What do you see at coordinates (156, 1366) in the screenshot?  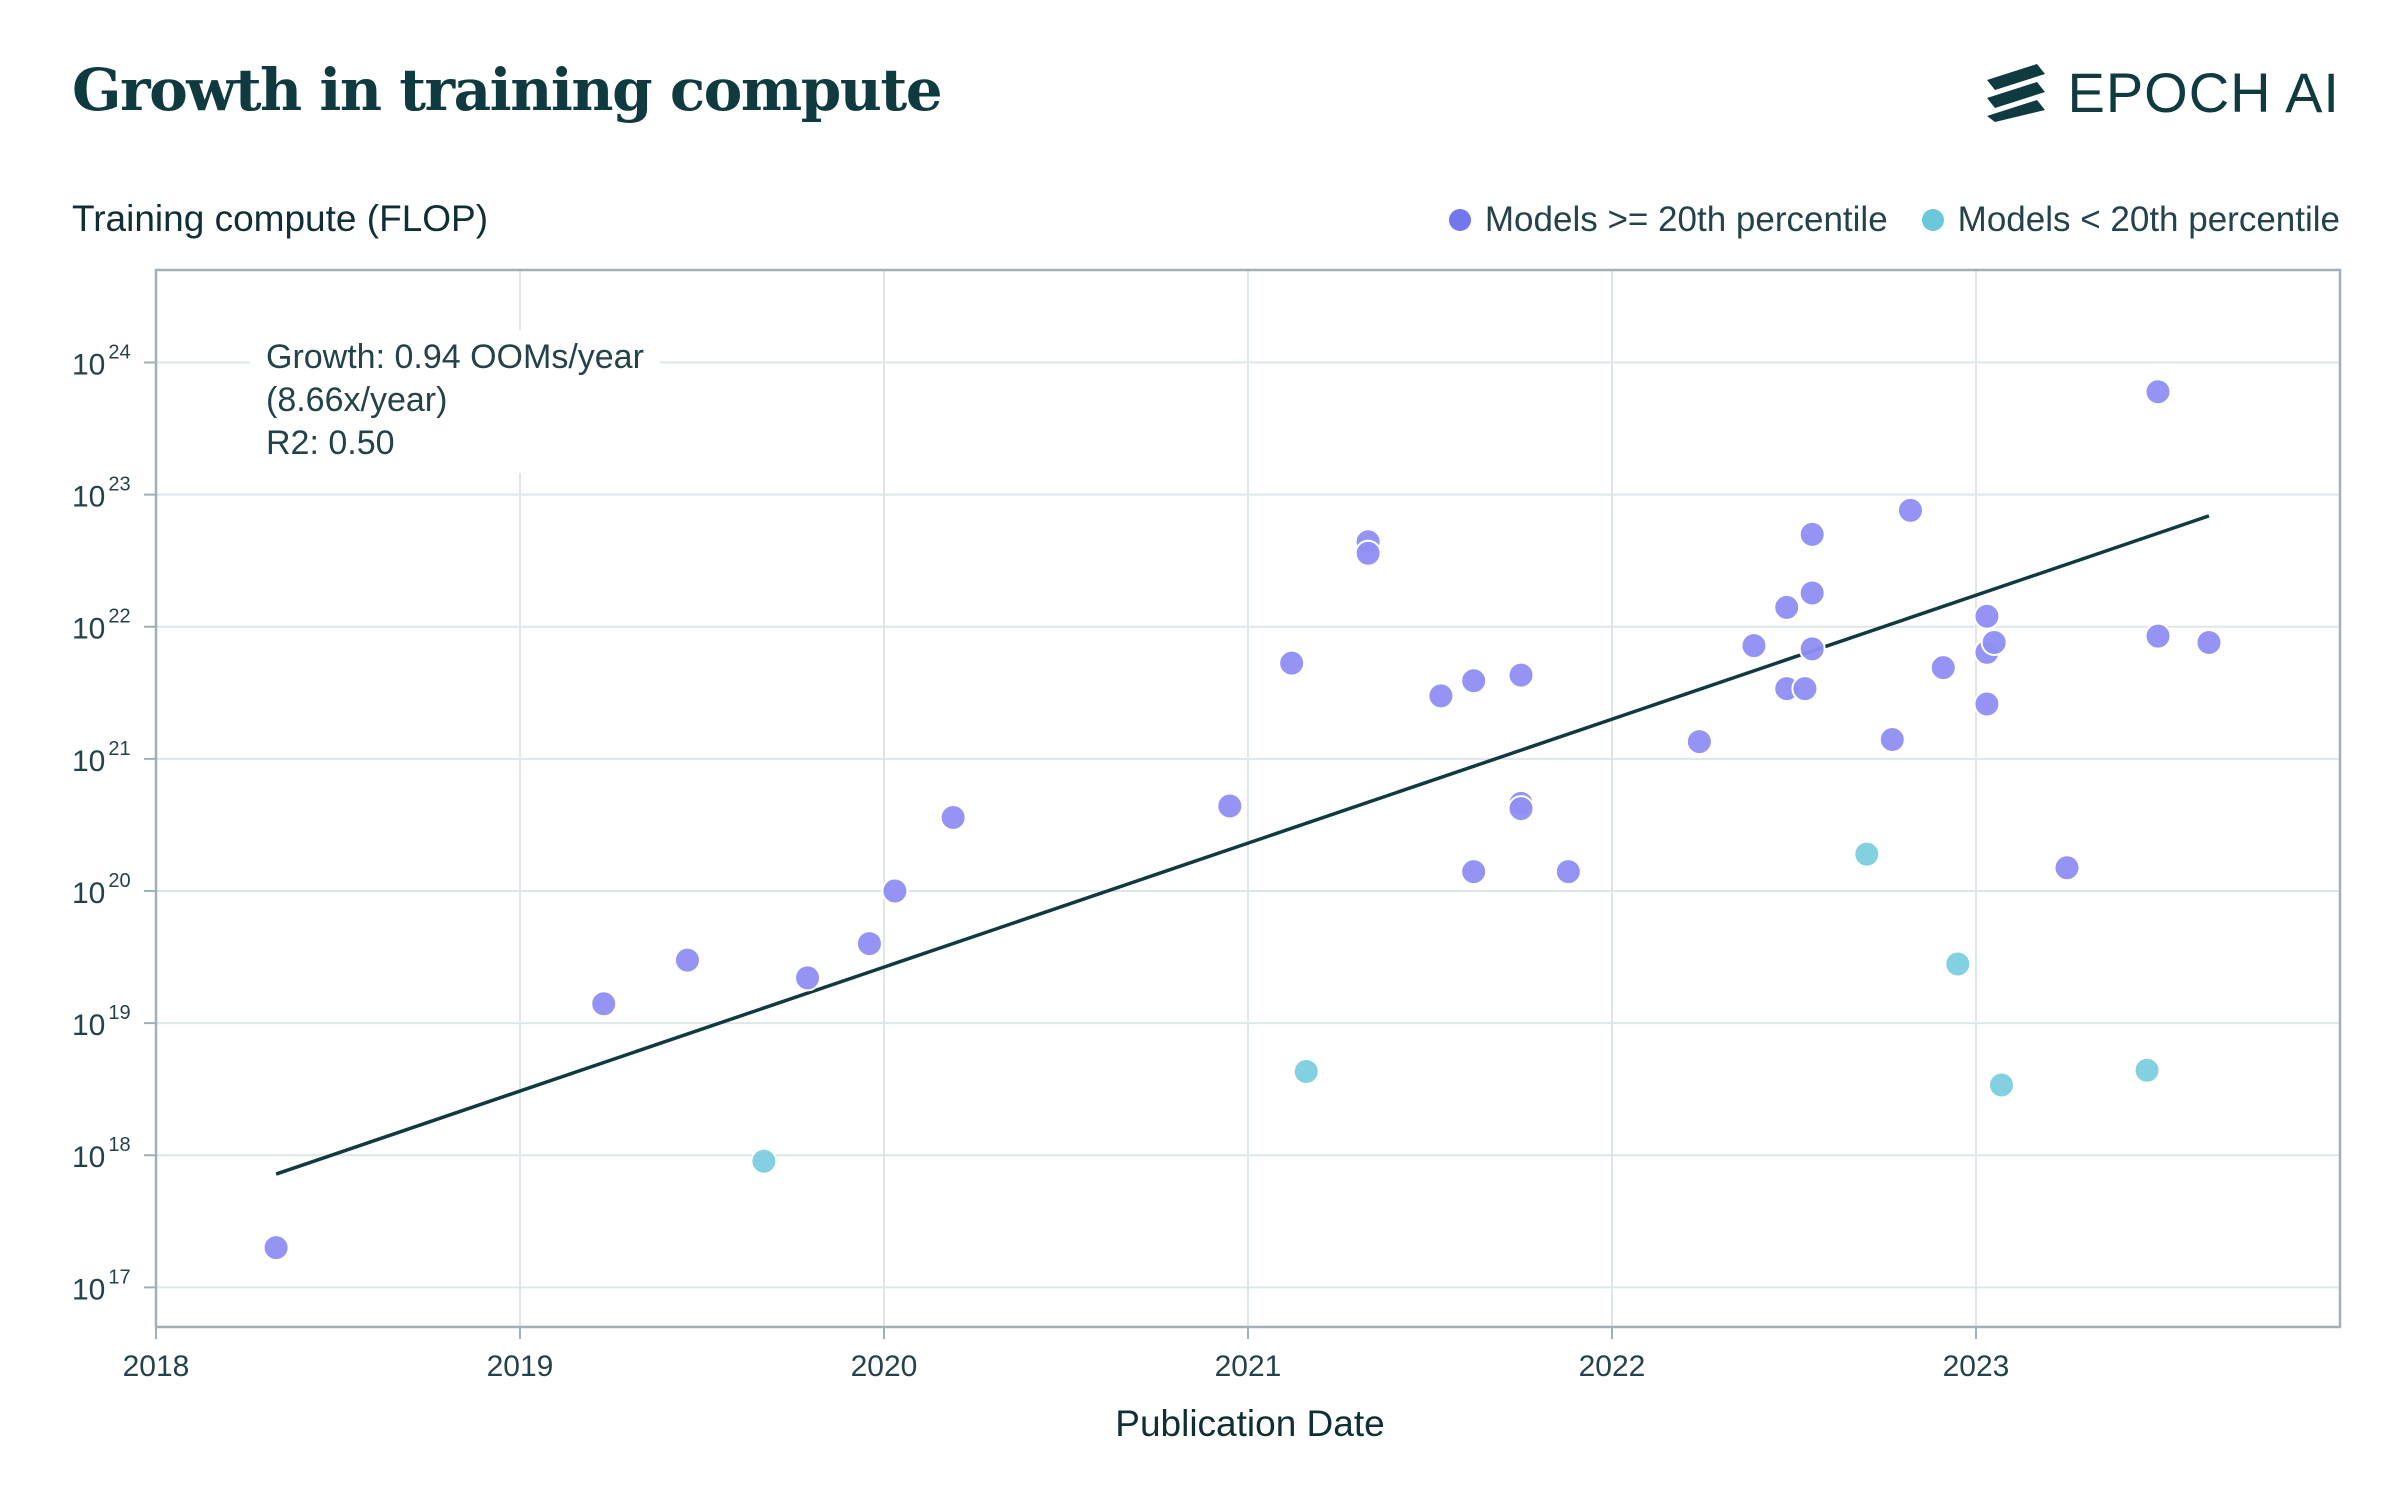 I see `x-tick-label: 2018` at bounding box center [156, 1366].